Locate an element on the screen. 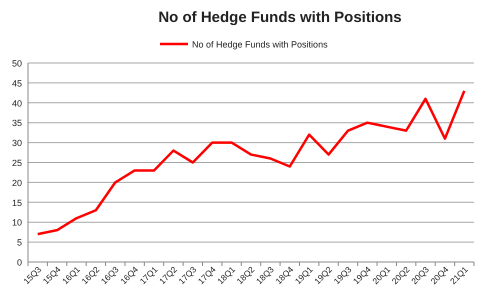  y-tick-label: 10 is located at coordinates (17, 223).